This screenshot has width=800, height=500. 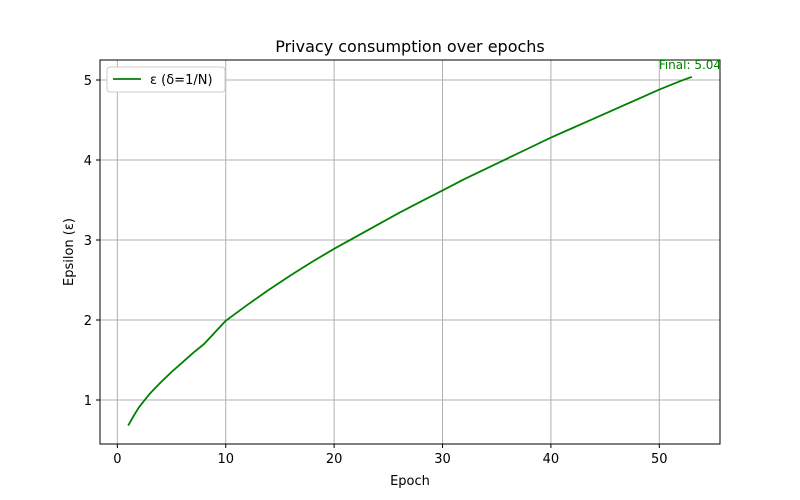 What do you see at coordinates (225, 459) in the screenshot?
I see `x-tick-label: 10` at bounding box center [225, 459].